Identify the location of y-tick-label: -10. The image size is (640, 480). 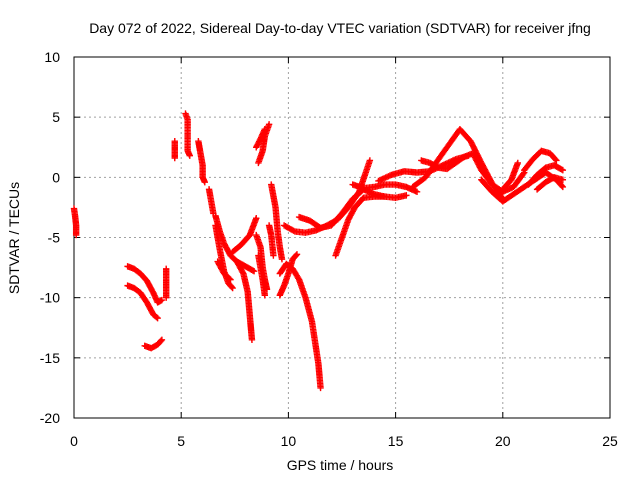
(50, 298).